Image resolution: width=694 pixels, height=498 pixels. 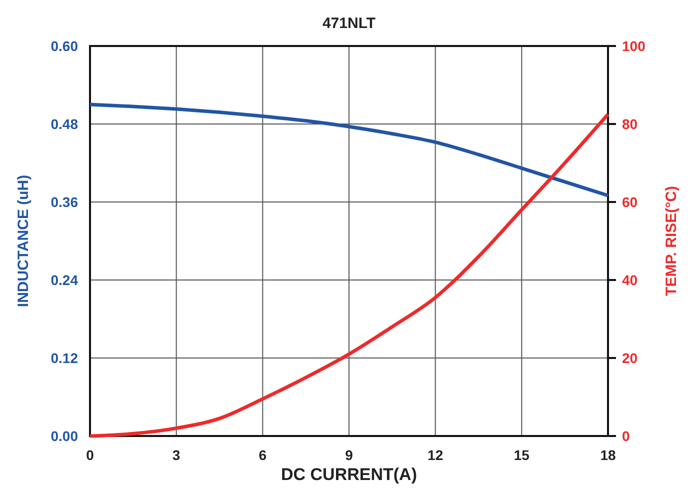 What do you see at coordinates (64, 124) in the screenshot?
I see `y-tick-label: 0.48` at bounding box center [64, 124].